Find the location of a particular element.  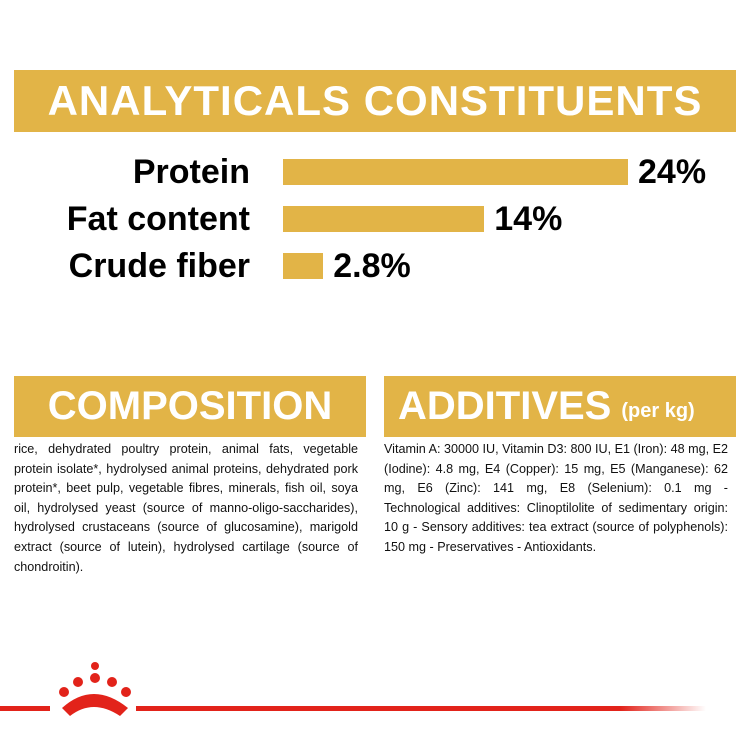

value-label: 2.8% is located at coordinates (372, 266).